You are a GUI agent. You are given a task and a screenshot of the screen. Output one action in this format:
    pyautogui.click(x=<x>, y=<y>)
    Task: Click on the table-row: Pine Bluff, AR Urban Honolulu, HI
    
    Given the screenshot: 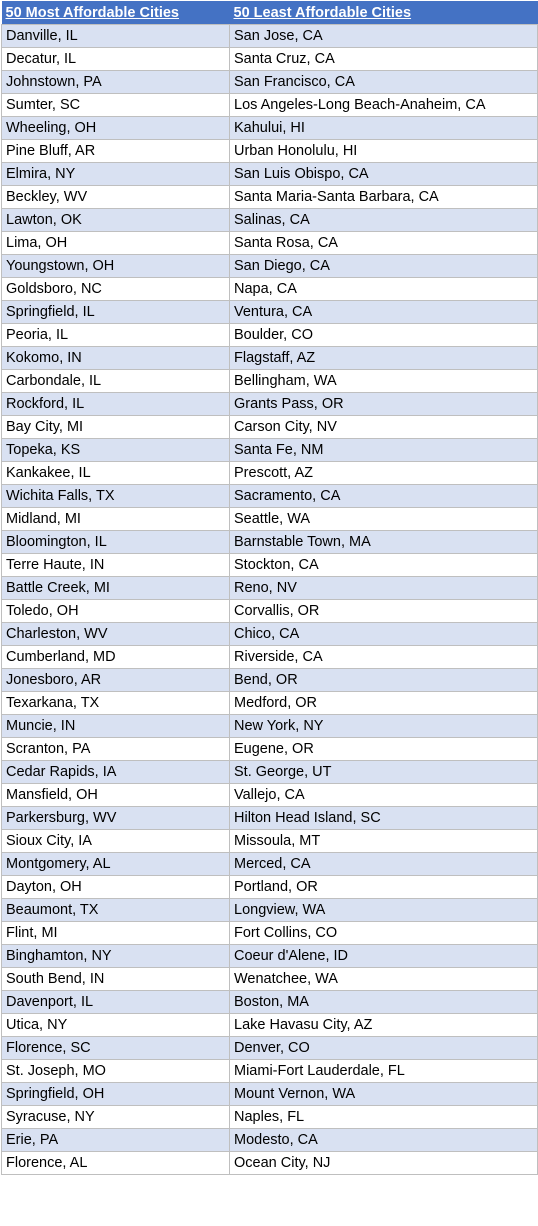 What is the action you would take?
    pyautogui.click(x=269, y=151)
    